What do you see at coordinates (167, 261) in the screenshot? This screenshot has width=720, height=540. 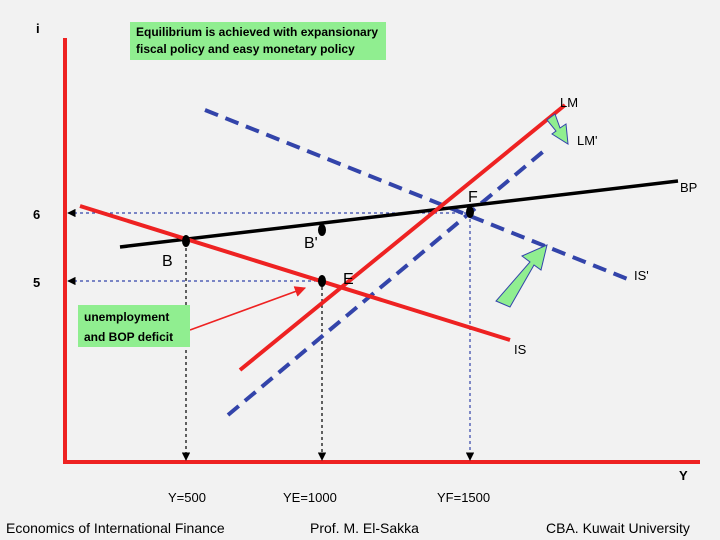 I see `point-b-label: B` at bounding box center [167, 261].